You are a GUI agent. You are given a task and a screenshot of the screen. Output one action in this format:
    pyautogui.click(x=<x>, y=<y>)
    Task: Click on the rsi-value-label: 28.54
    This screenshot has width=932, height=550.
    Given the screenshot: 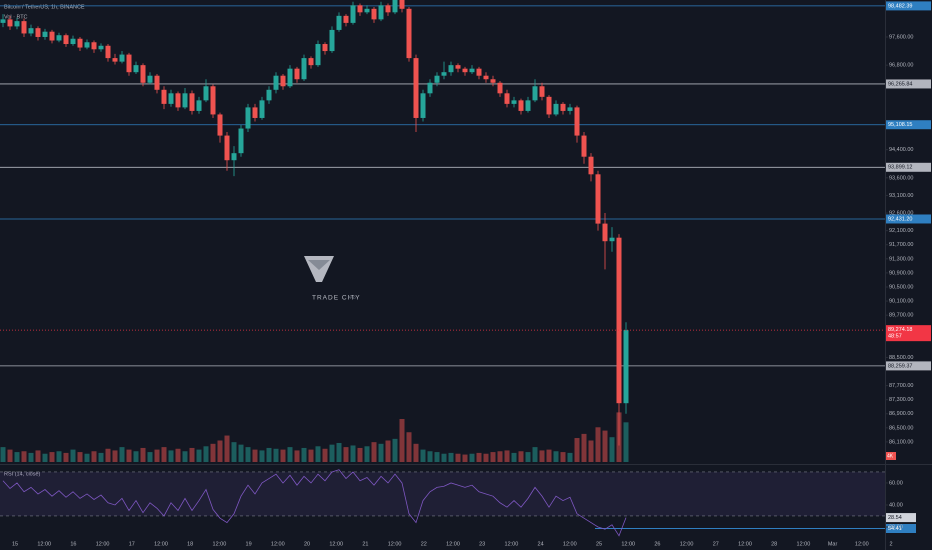 What is the action you would take?
    pyautogui.click(x=895, y=518)
    